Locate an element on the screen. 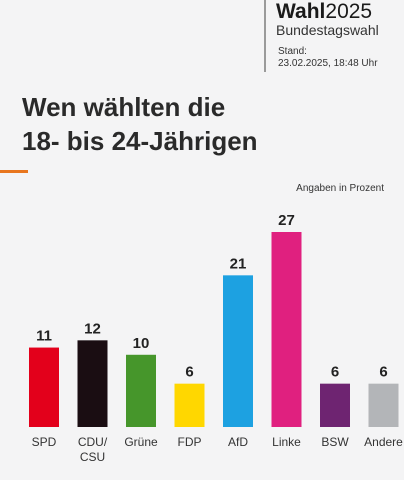 Image resolution: width=404 pixels, height=480 pixels. brand-logo: Wahl2025 is located at coordinates (324, 12).